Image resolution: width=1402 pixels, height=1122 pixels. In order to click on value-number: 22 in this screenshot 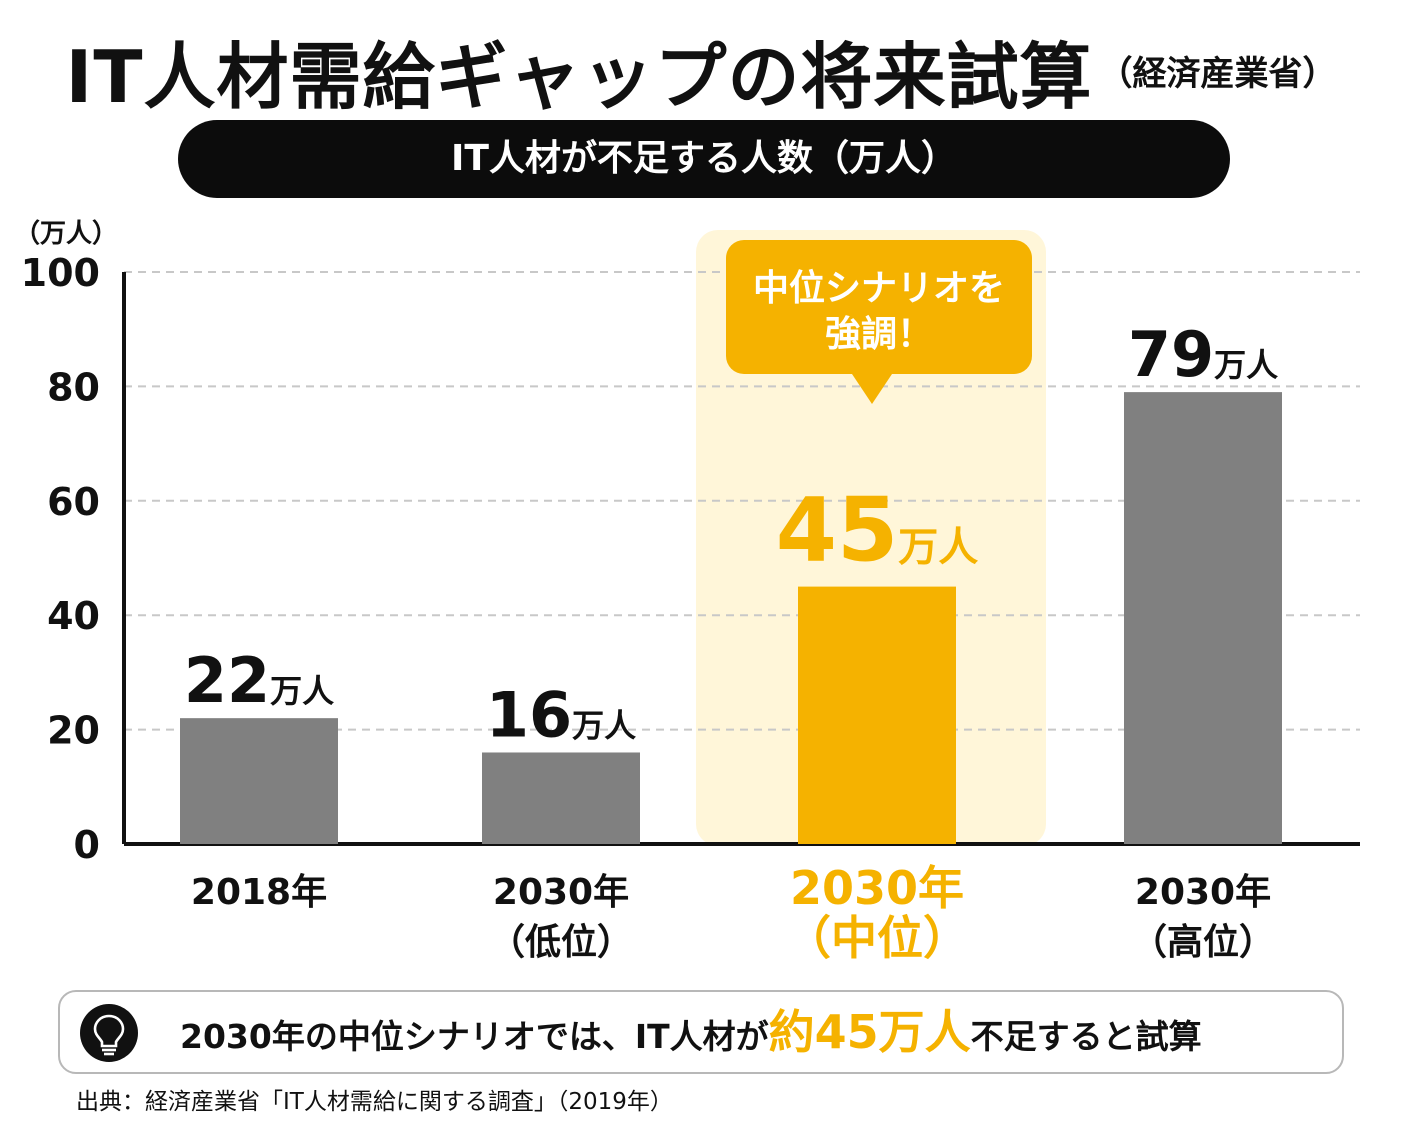, I will do `click(227, 680)`.